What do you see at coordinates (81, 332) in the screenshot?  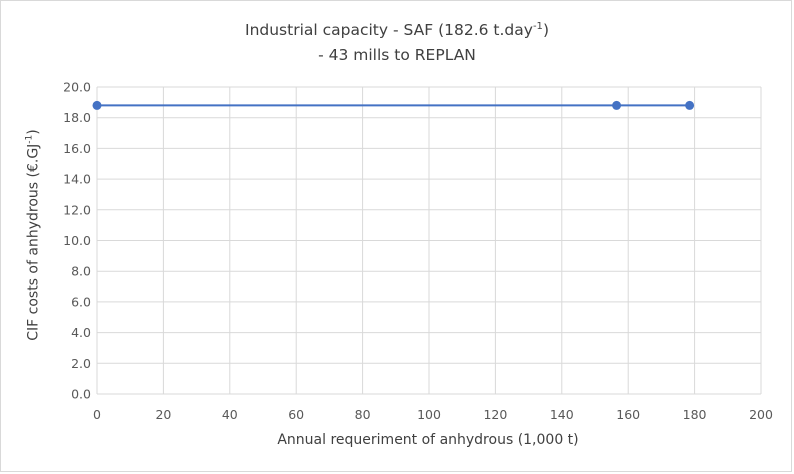 I see `y-tick-label: 4.0` at bounding box center [81, 332].